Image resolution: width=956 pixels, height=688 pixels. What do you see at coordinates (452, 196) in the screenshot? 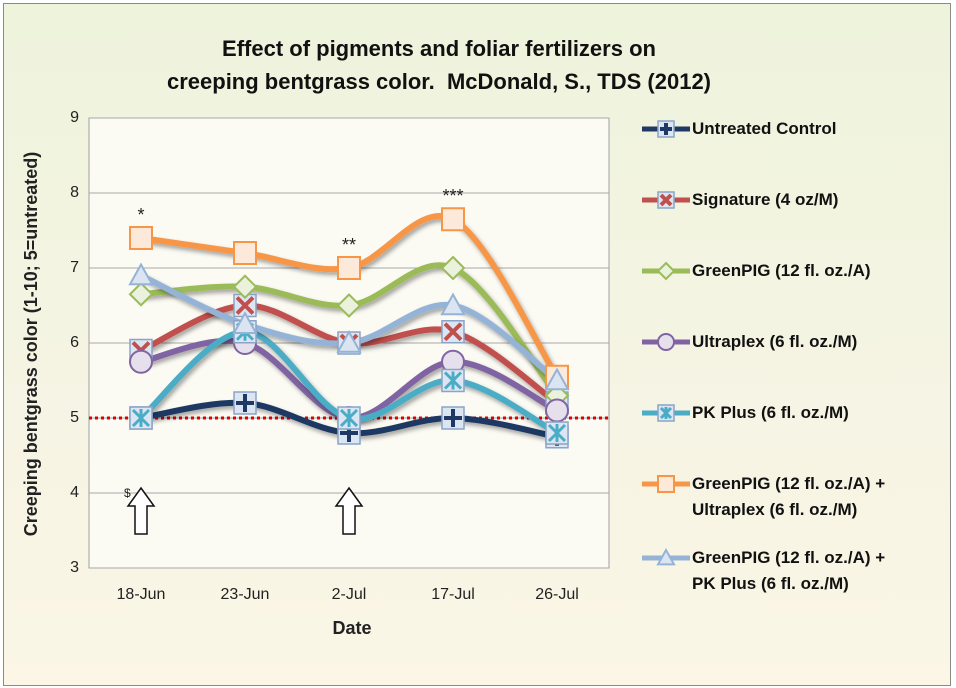
I see `annotation: ***` at bounding box center [452, 196].